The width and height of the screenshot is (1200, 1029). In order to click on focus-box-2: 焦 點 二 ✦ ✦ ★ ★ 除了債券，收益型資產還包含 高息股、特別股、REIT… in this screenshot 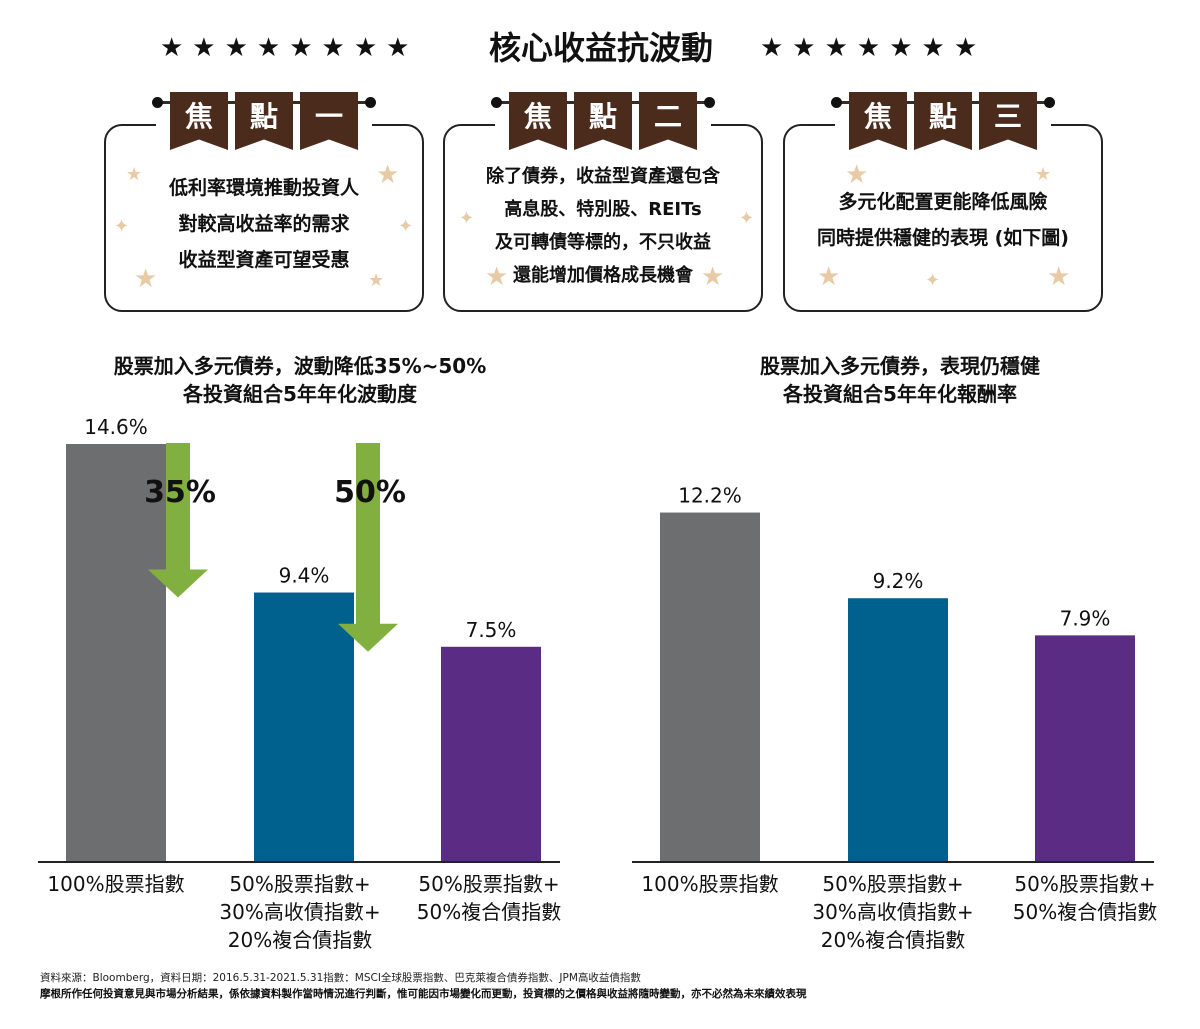, I will do `click(603, 202)`.